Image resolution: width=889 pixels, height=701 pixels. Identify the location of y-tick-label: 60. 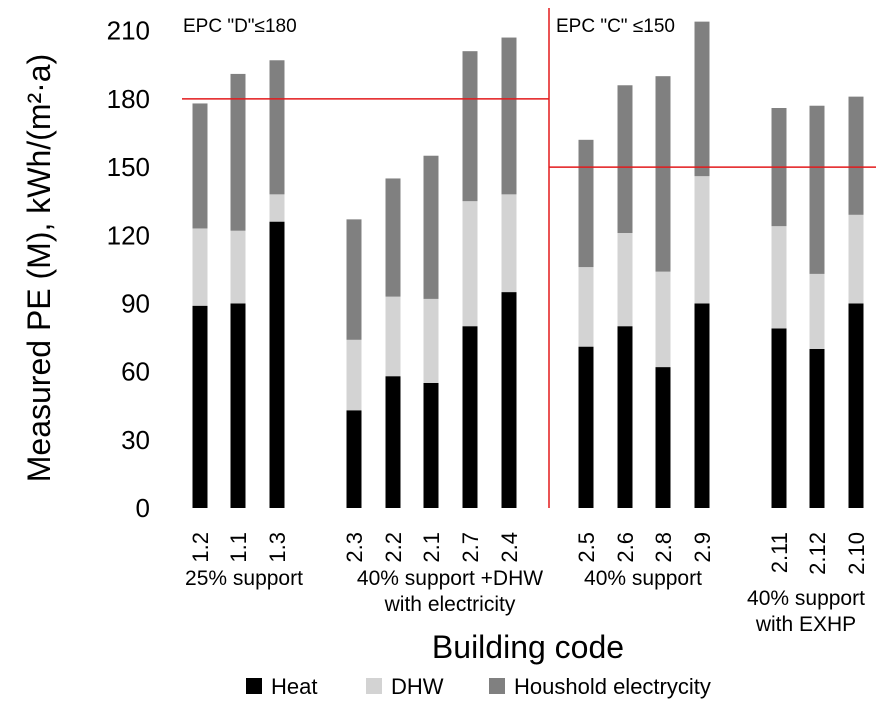
(135, 372).